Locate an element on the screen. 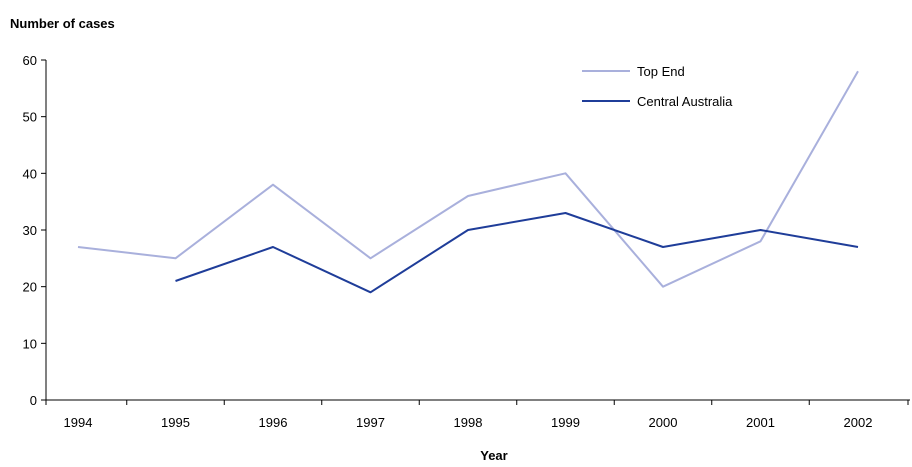  series-line-central-australia is located at coordinates (517, 253).